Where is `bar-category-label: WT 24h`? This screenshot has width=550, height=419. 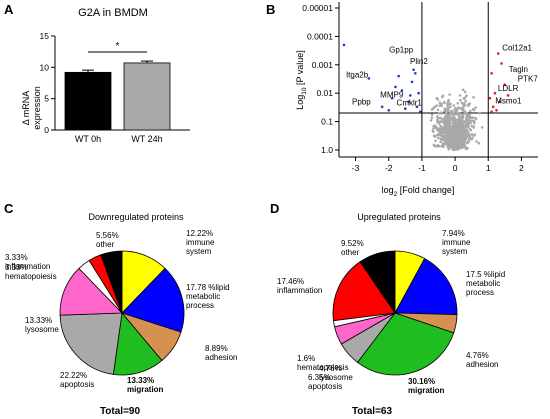
bar-category-label: WT 24h is located at coordinates (146, 139).